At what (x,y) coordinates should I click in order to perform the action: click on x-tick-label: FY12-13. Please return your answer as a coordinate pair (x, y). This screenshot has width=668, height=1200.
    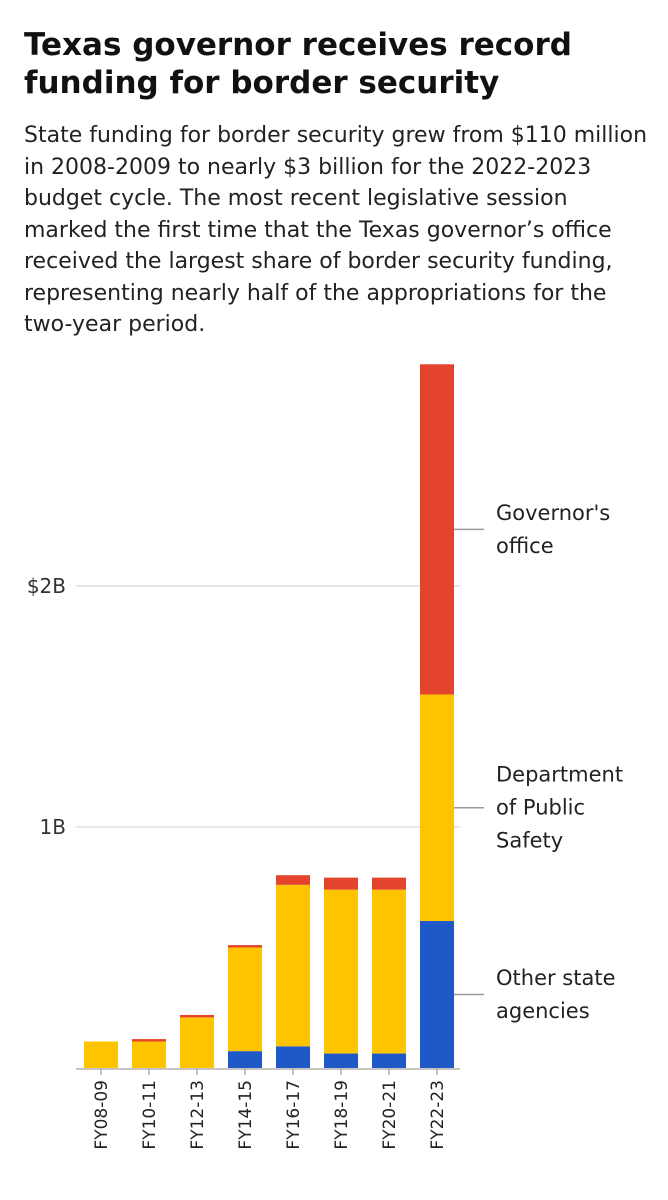
    Looking at the image, I should click on (198, 1115).